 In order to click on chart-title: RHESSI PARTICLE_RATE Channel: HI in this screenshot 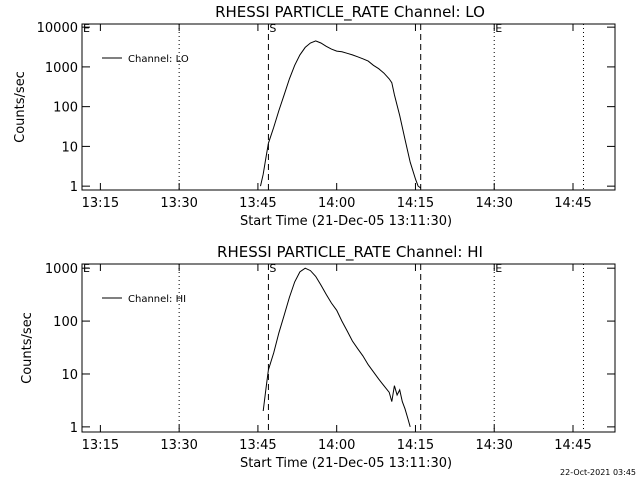, I will do `click(350, 252)`.